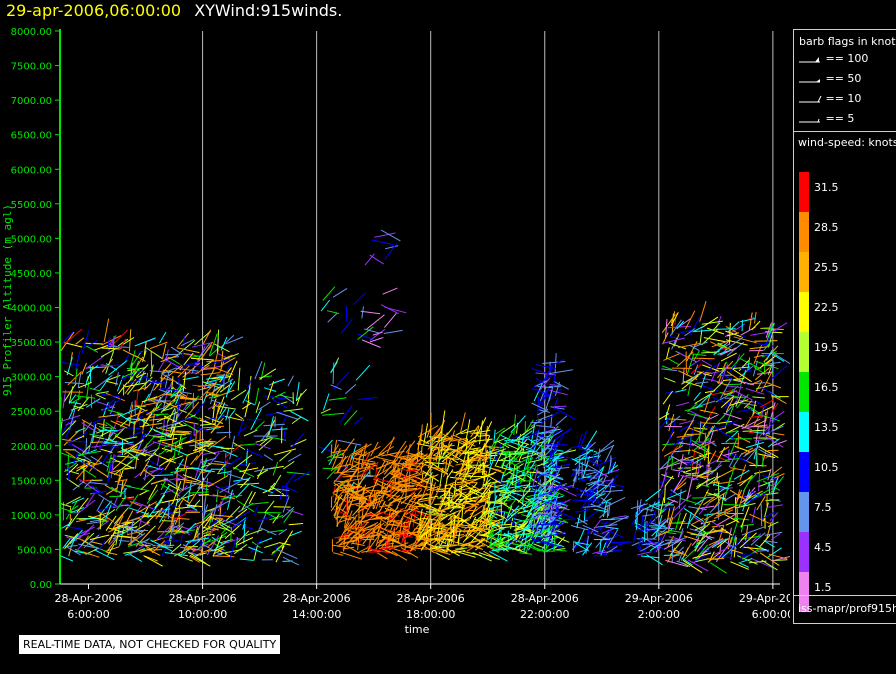  What do you see at coordinates (826, 427) in the screenshot?
I see `speed-scale-label: 13.5` at bounding box center [826, 427].